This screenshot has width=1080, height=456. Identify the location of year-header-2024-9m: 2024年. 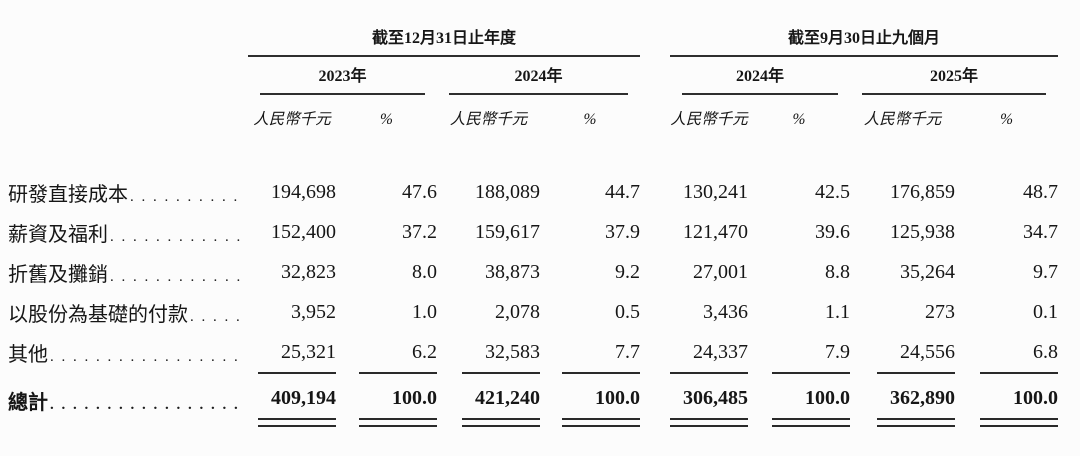
(760, 75).